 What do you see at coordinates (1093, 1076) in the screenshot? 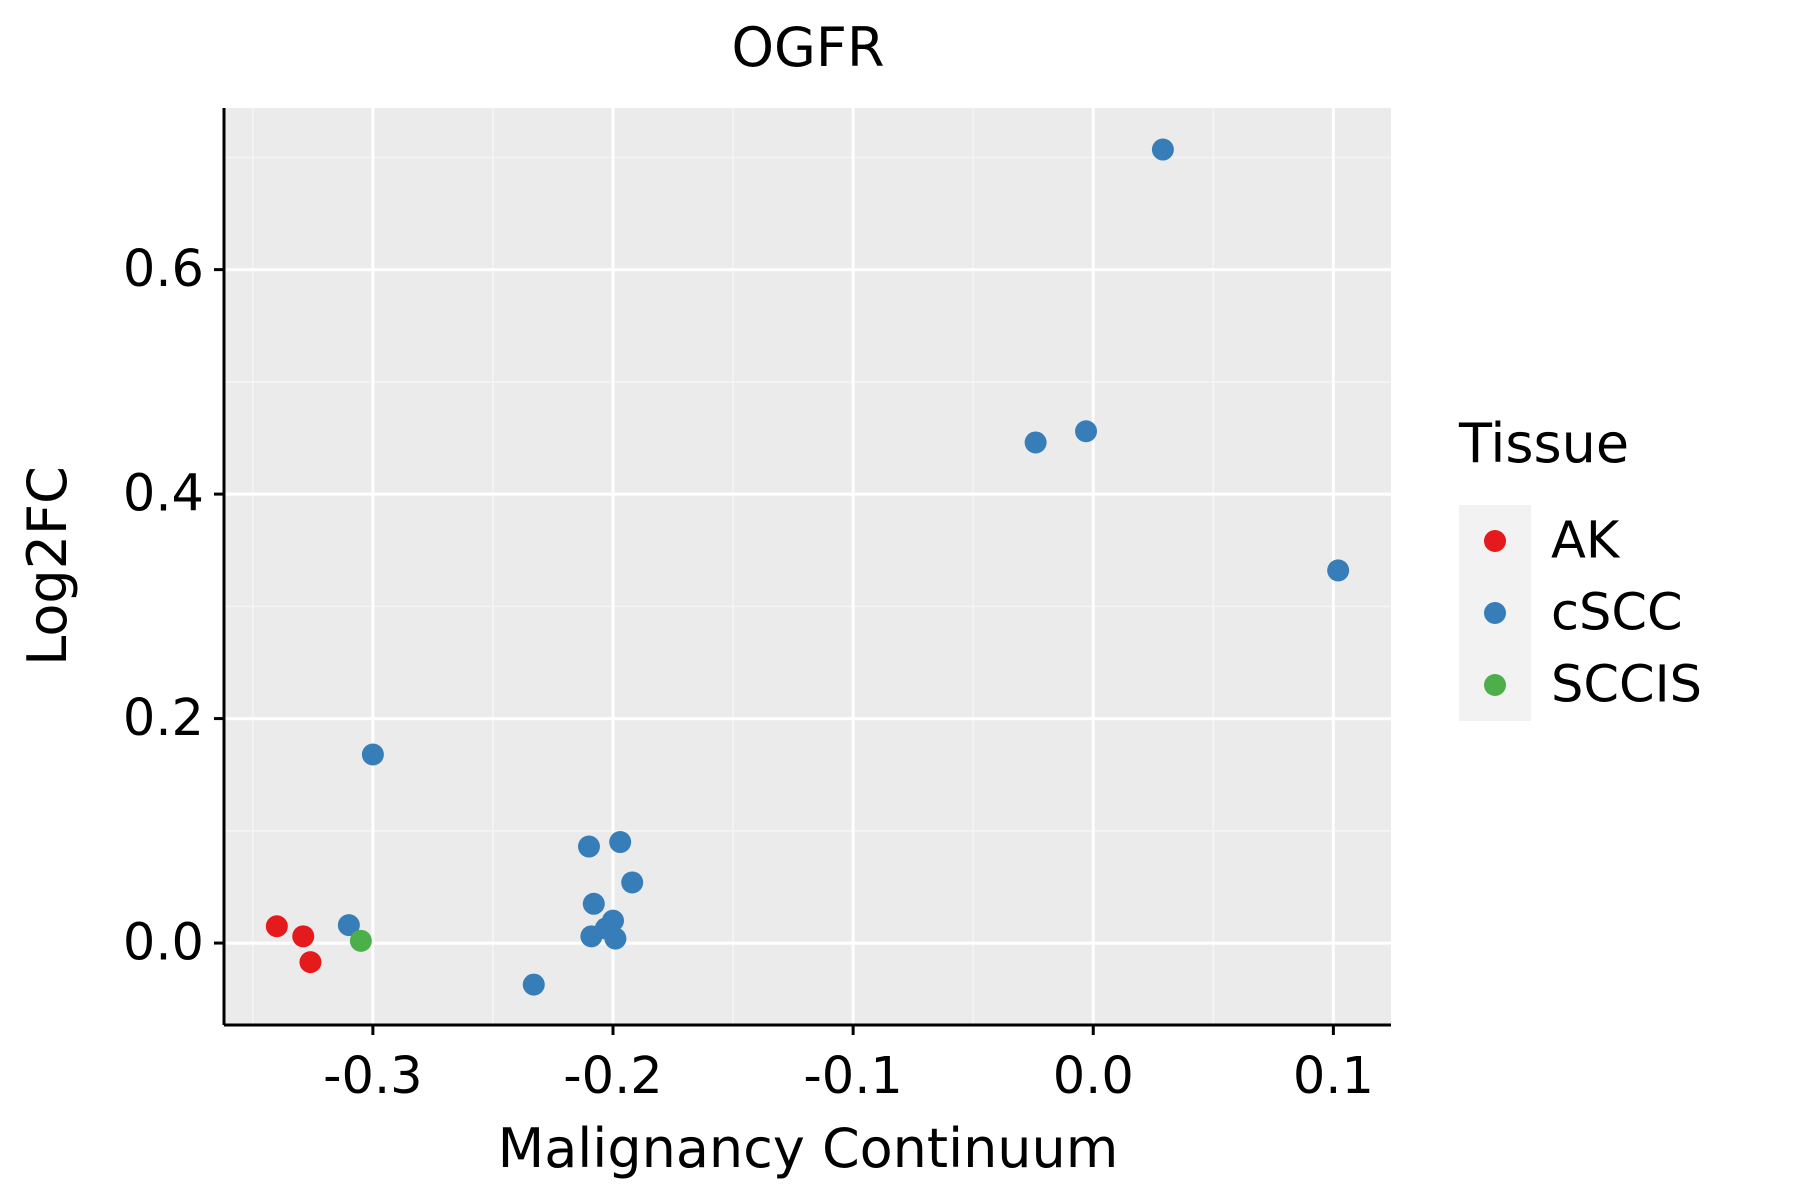
I see `x-tick-label: 0.0` at bounding box center [1093, 1076].